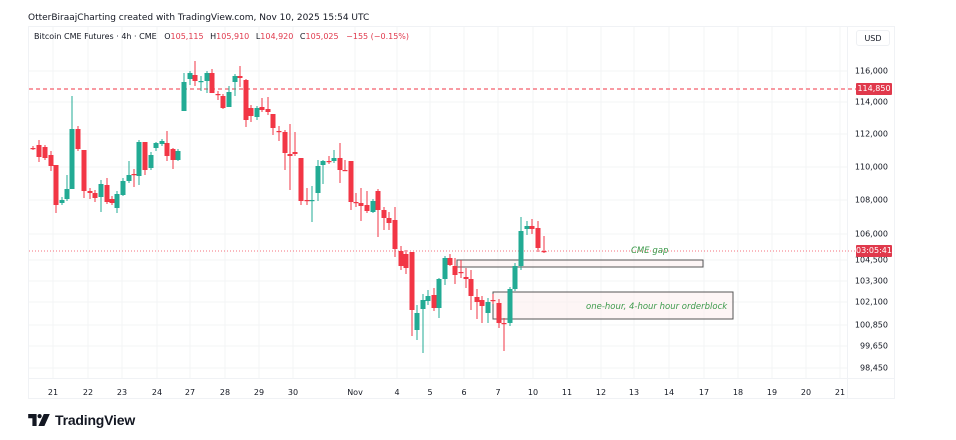  What do you see at coordinates (871, 71) in the screenshot?
I see `price-axis-label: 116,000` at bounding box center [871, 71].